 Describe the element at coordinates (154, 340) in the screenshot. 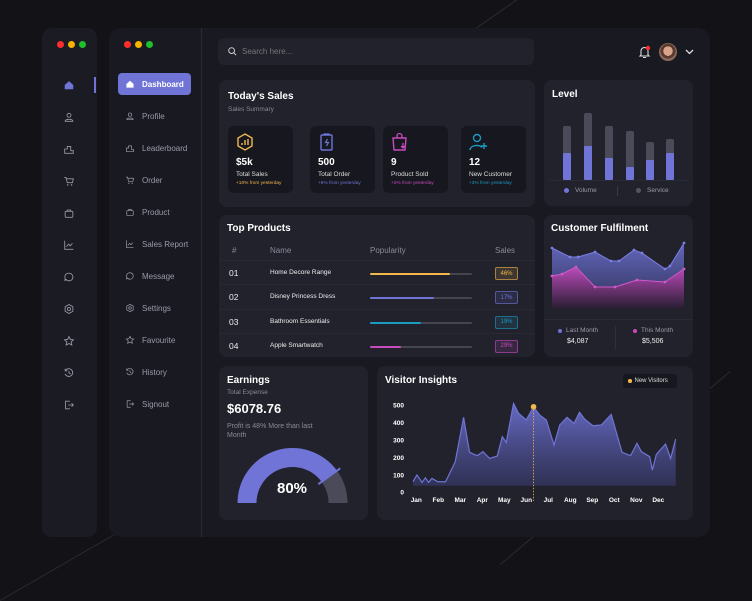

I see `sidebar-item-favourite: Favourite` at that location.